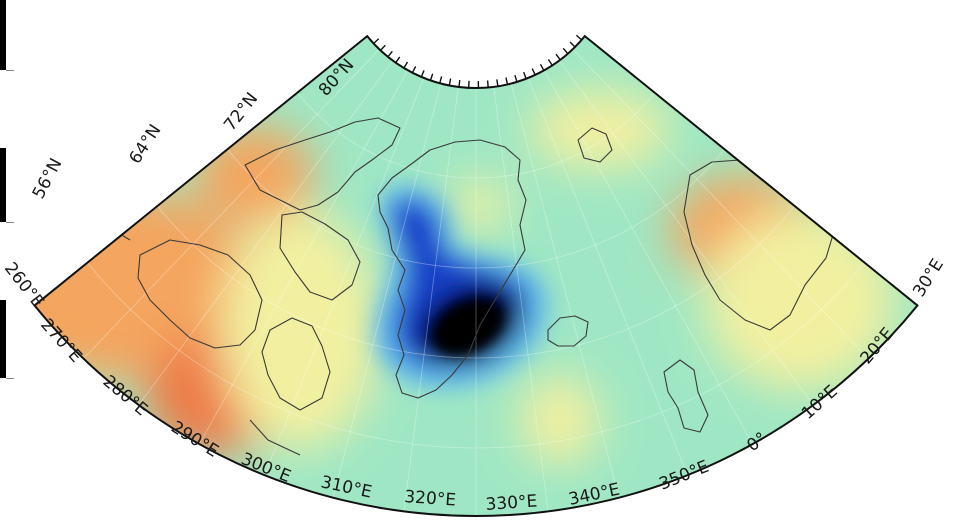 The image size is (960, 526). Describe the element at coordinates (200, 294) in the screenshot. I see `hudson-bay-coast` at that location.